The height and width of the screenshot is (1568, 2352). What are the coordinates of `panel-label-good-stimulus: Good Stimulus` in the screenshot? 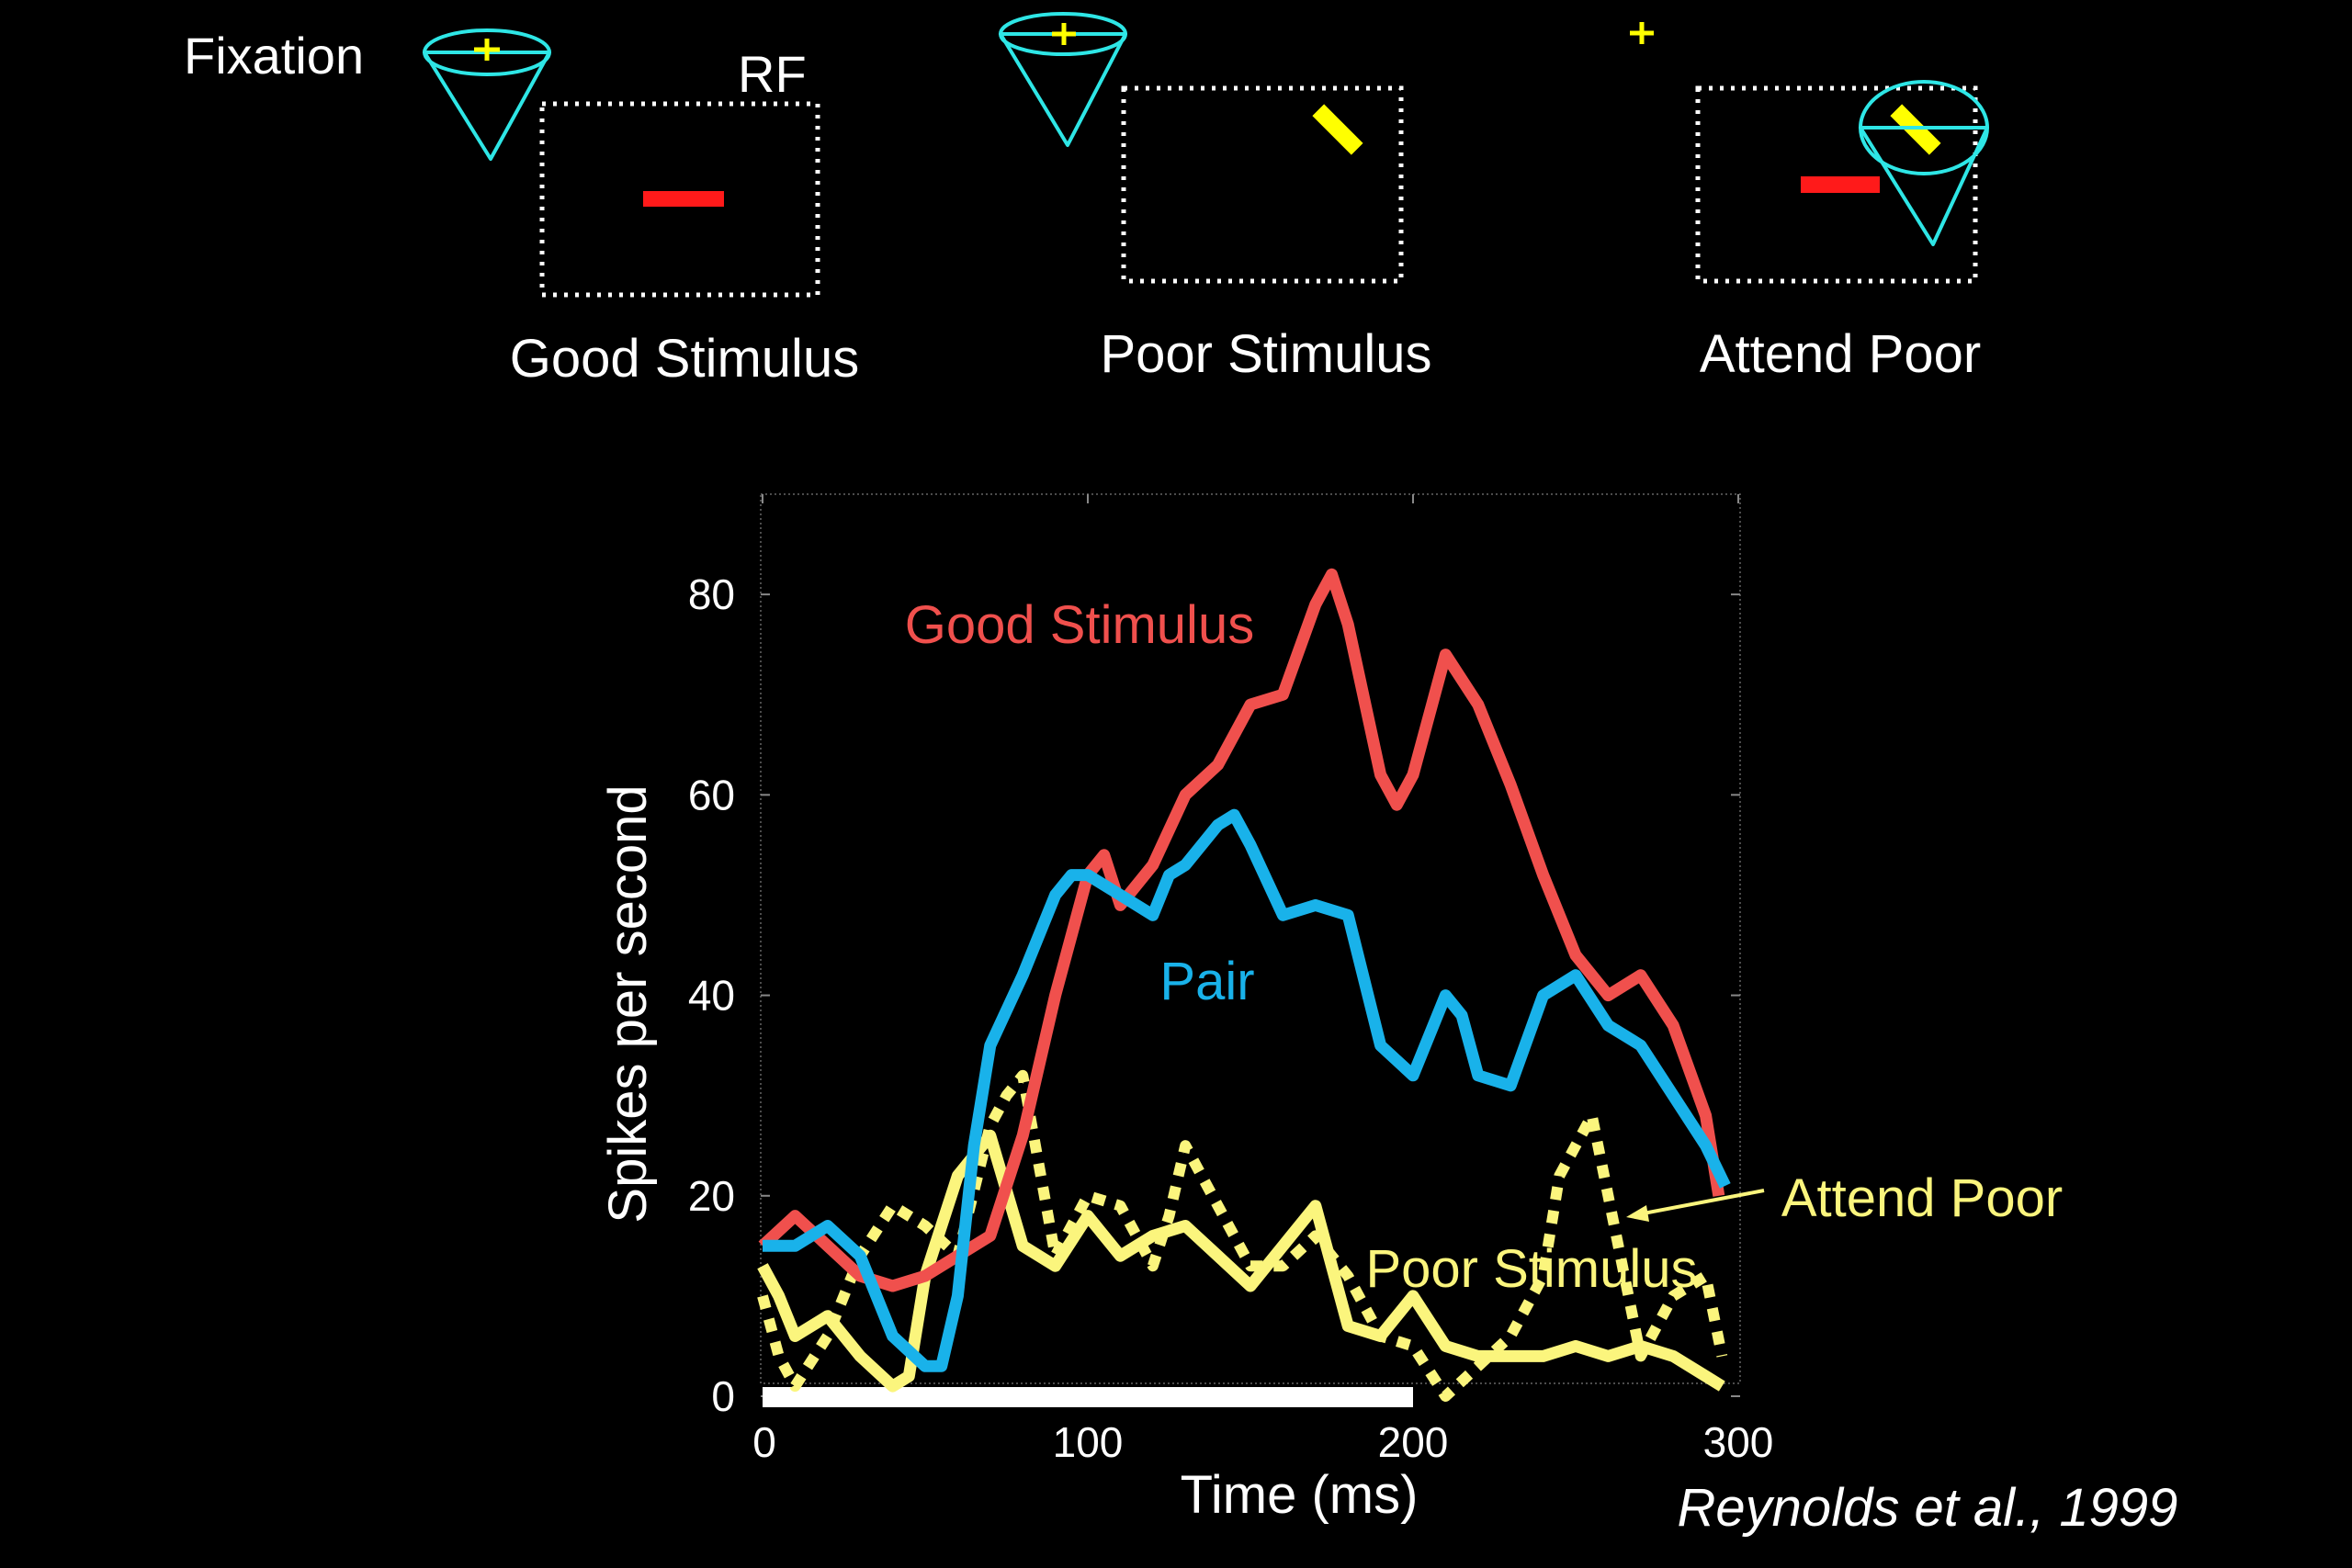 It's located at (685, 359).